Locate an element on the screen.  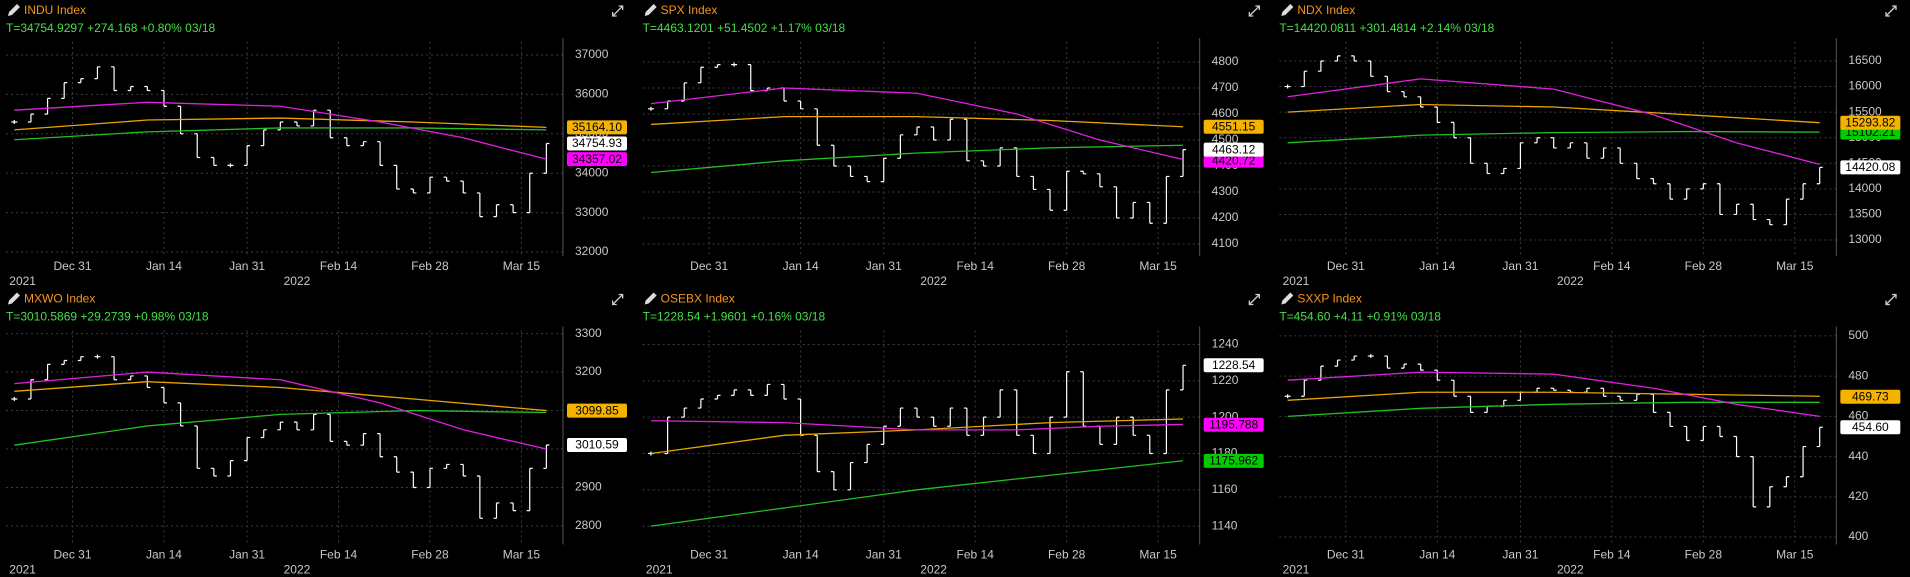
last-value-label: 4420.72 is located at coordinates (1234, 160).